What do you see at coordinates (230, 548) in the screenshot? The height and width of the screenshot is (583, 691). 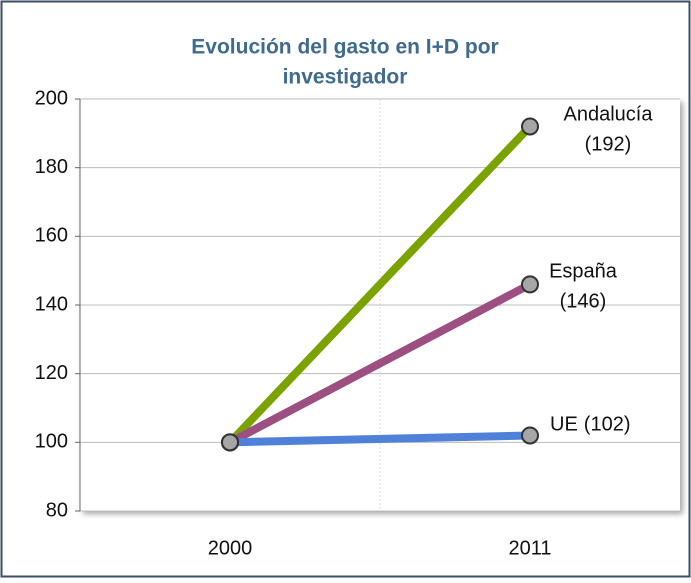 I see `x-tick-label: 2000` at bounding box center [230, 548].